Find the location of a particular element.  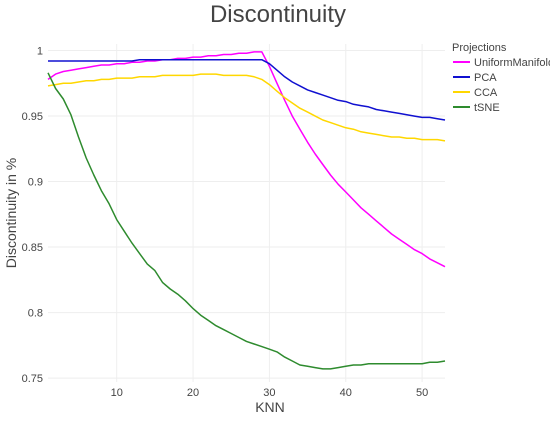

y-axis-title: Discontinuity in % is located at coordinates (11, 213).